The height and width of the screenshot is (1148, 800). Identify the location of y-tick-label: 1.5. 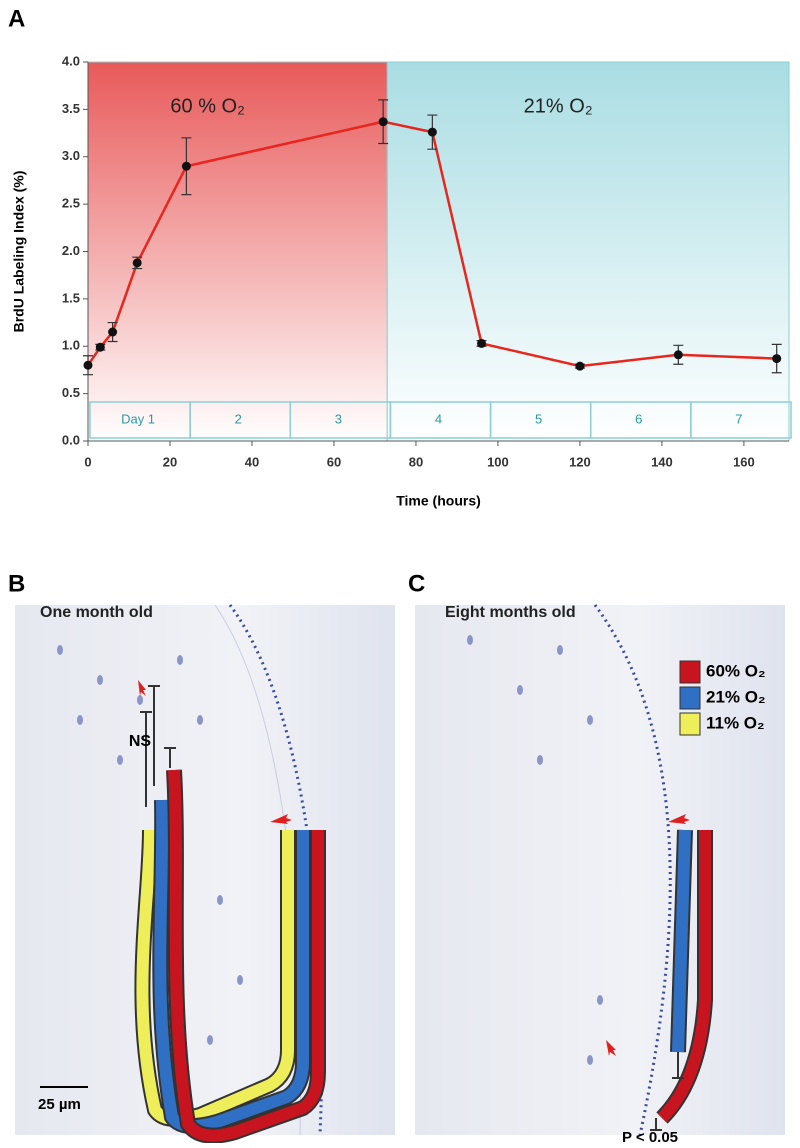
(71, 297).